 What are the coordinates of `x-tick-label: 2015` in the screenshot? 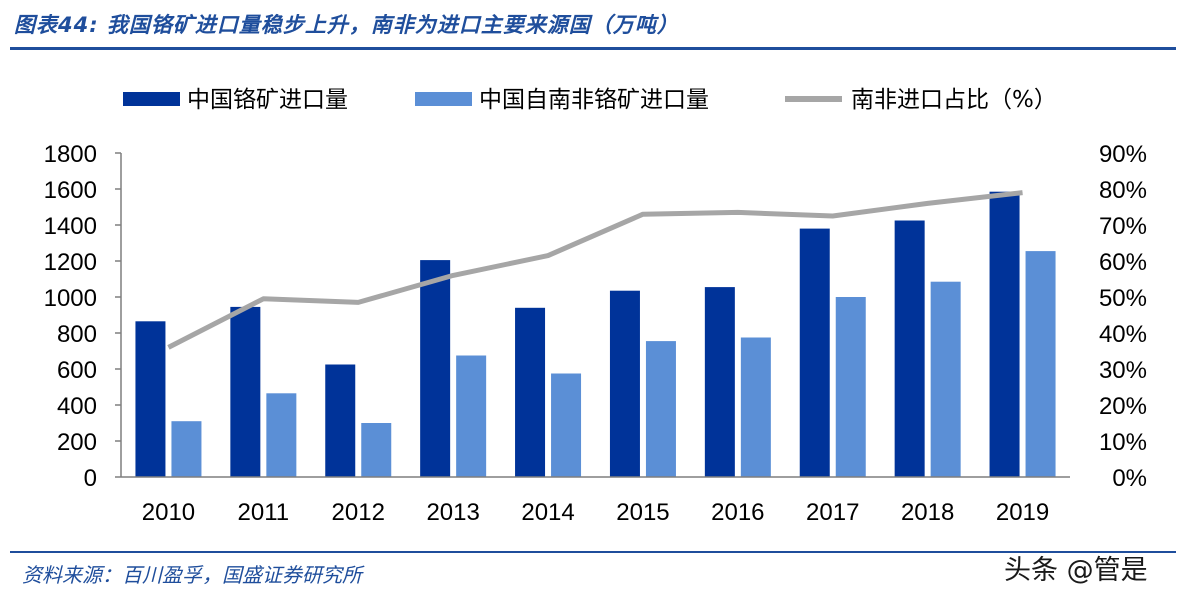 It's located at (642, 512).